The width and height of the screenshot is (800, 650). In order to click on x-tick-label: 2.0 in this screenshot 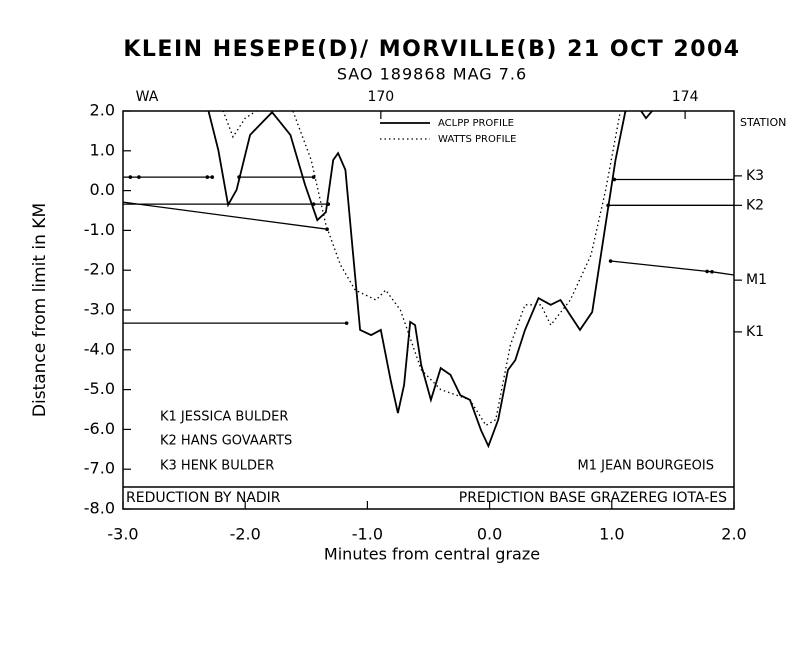, I will do `click(733, 534)`.